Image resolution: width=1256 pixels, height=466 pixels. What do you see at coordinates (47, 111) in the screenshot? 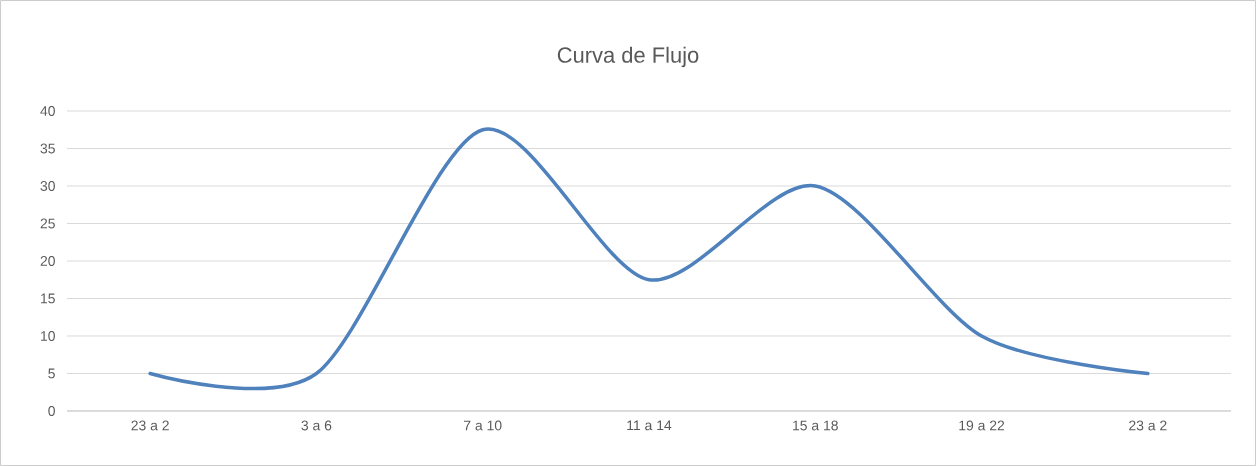
I see `y-tick-label: 40` at bounding box center [47, 111].